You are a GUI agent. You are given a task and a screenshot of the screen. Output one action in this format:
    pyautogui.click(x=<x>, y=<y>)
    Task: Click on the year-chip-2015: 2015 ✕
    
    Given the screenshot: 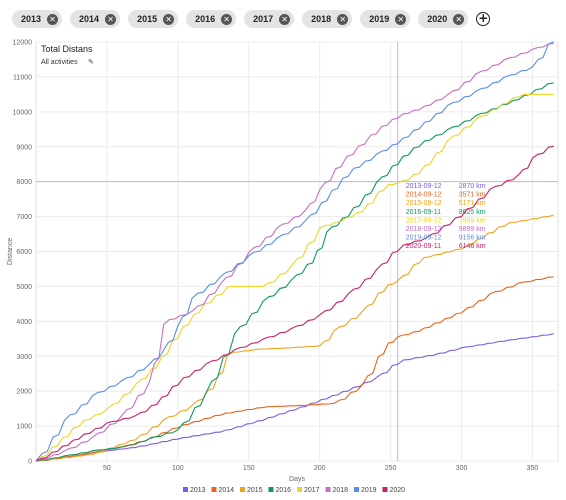 What is the action you would take?
    pyautogui.click(x=153, y=19)
    